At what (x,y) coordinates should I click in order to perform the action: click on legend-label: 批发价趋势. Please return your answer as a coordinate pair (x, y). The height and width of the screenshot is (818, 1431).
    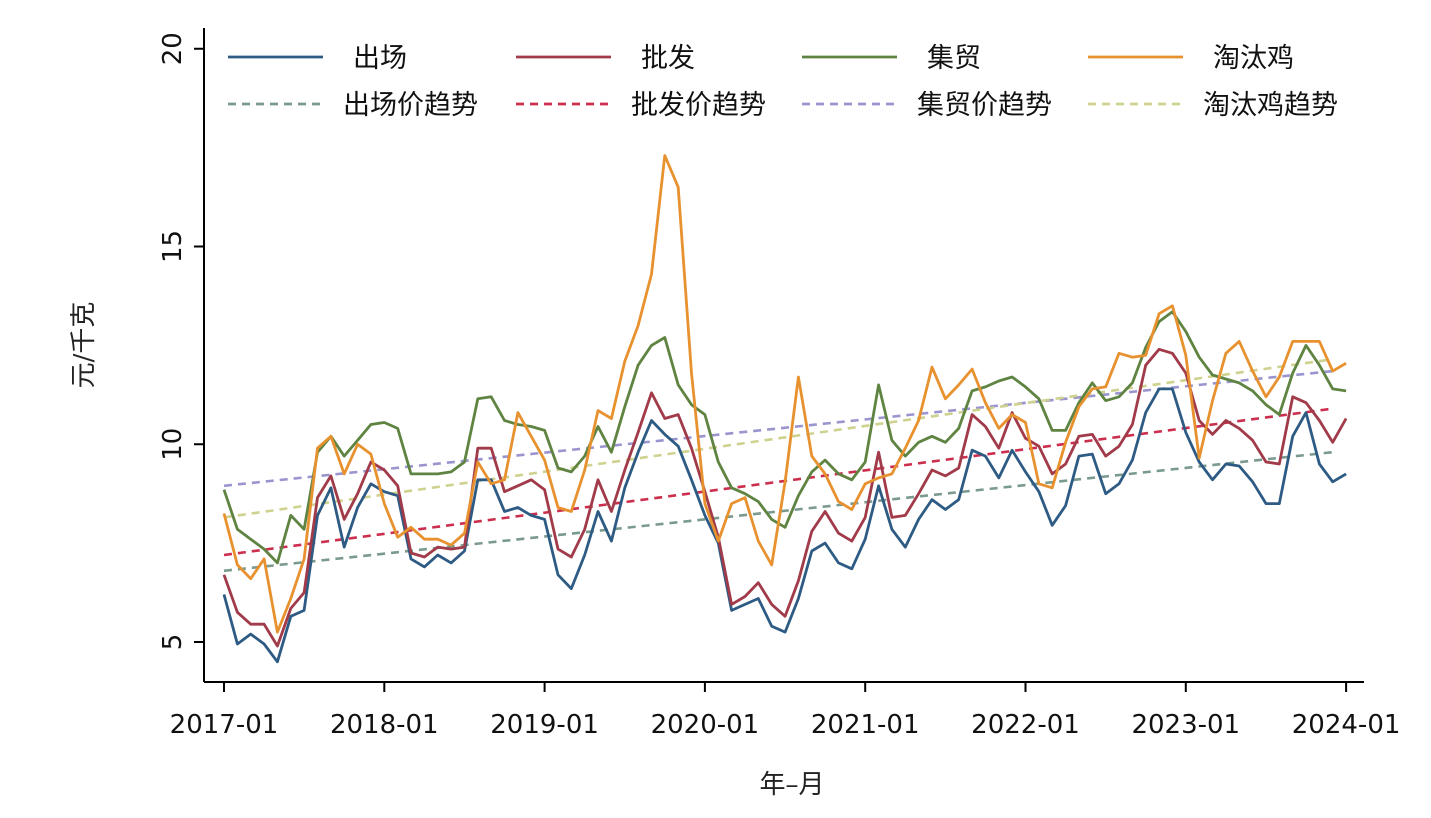
    Looking at the image, I should click on (698, 105).